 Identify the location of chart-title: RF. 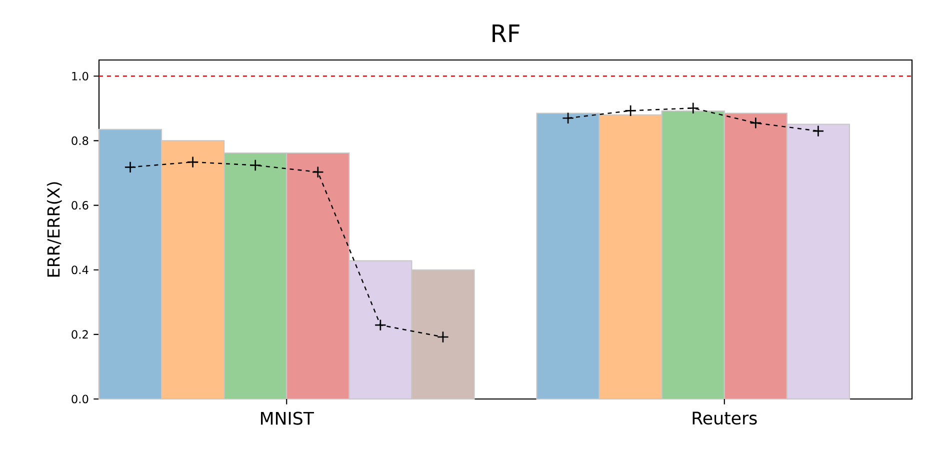
(506, 33).